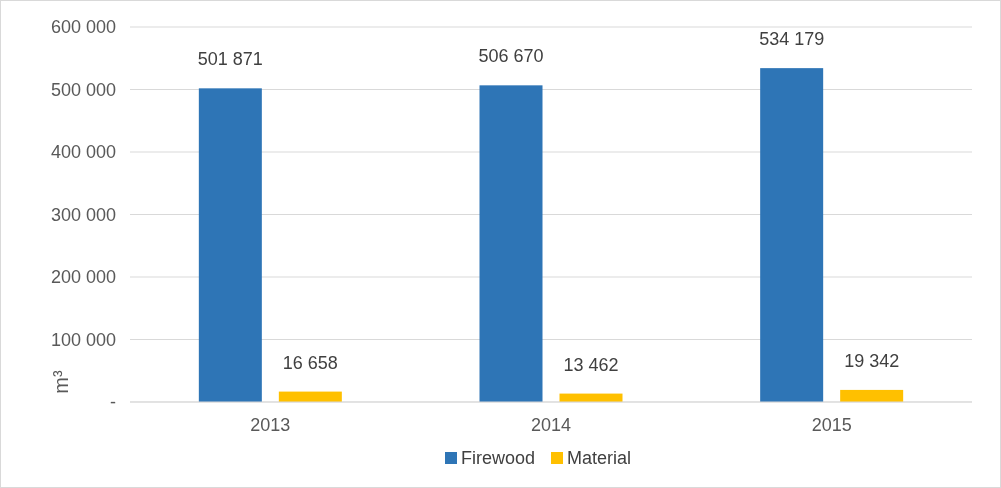 The height and width of the screenshot is (488, 1001). Describe the element at coordinates (599, 458) in the screenshot. I see `legend-label: Material` at that location.